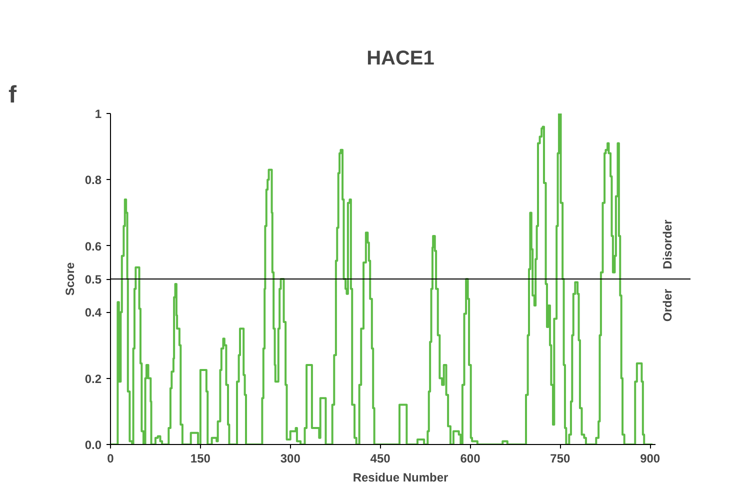 The height and width of the screenshot is (499, 737). What do you see at coordinates (93, 313) in the screenshot?
I see `y-tick-label: 0.4` at bounding box center [93, 313].